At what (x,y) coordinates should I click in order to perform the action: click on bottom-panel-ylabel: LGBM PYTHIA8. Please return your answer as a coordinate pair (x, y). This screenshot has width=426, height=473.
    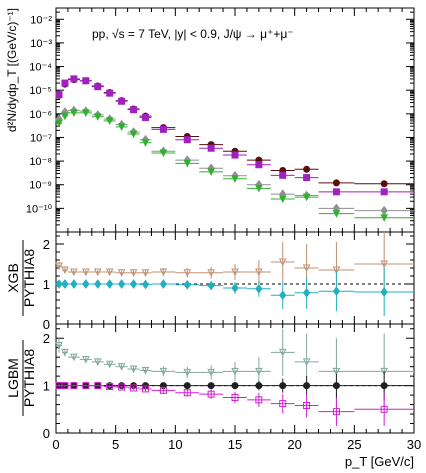
    Looking at the image, I should click on (21, 378).